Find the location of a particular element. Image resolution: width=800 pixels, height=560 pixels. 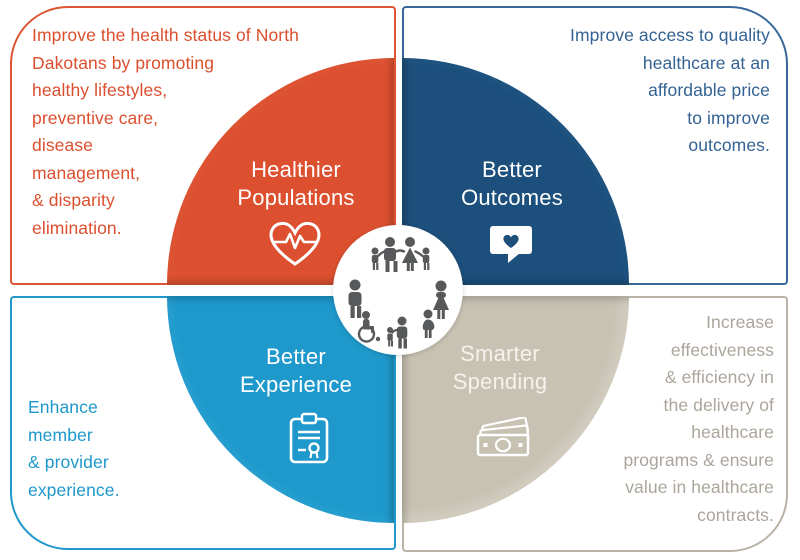

family-icon is located at coordinates (400, 254).